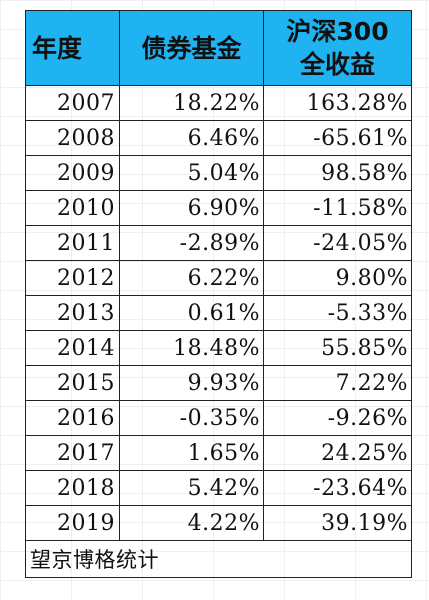 This screenshot has width=429, height=600. What do you see at coordinates (337, 383) in the screenshot?
I see `cell-csi300: 7.22%` at bounding box center [337, 383].